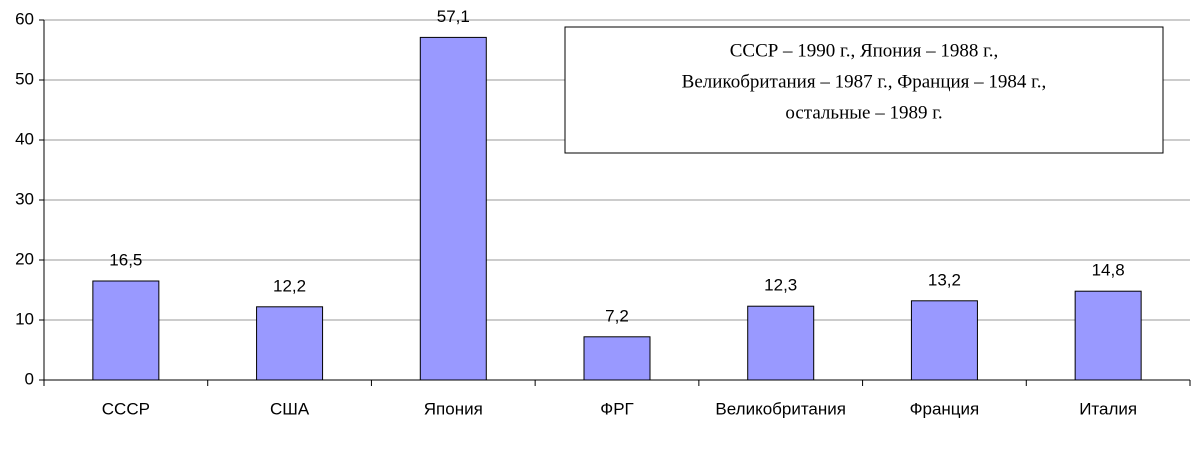  I want to click on x-tick-label: СССР, so click(126, 408).